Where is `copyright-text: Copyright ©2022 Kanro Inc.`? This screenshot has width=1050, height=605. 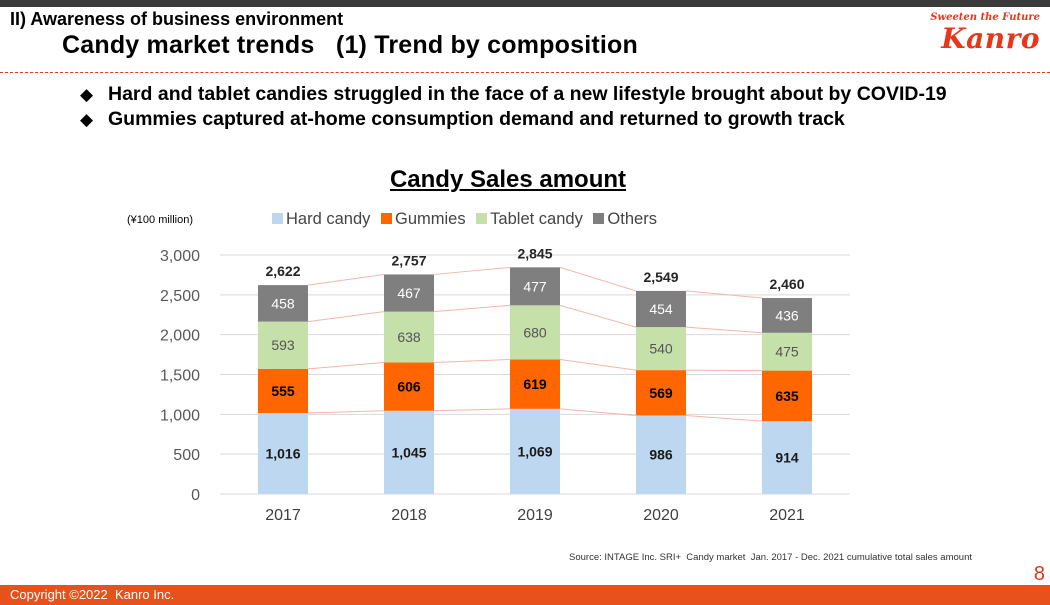
copyright-text: Copyright ©2022 Kanro Inc. is located at coordinates (92, 594).